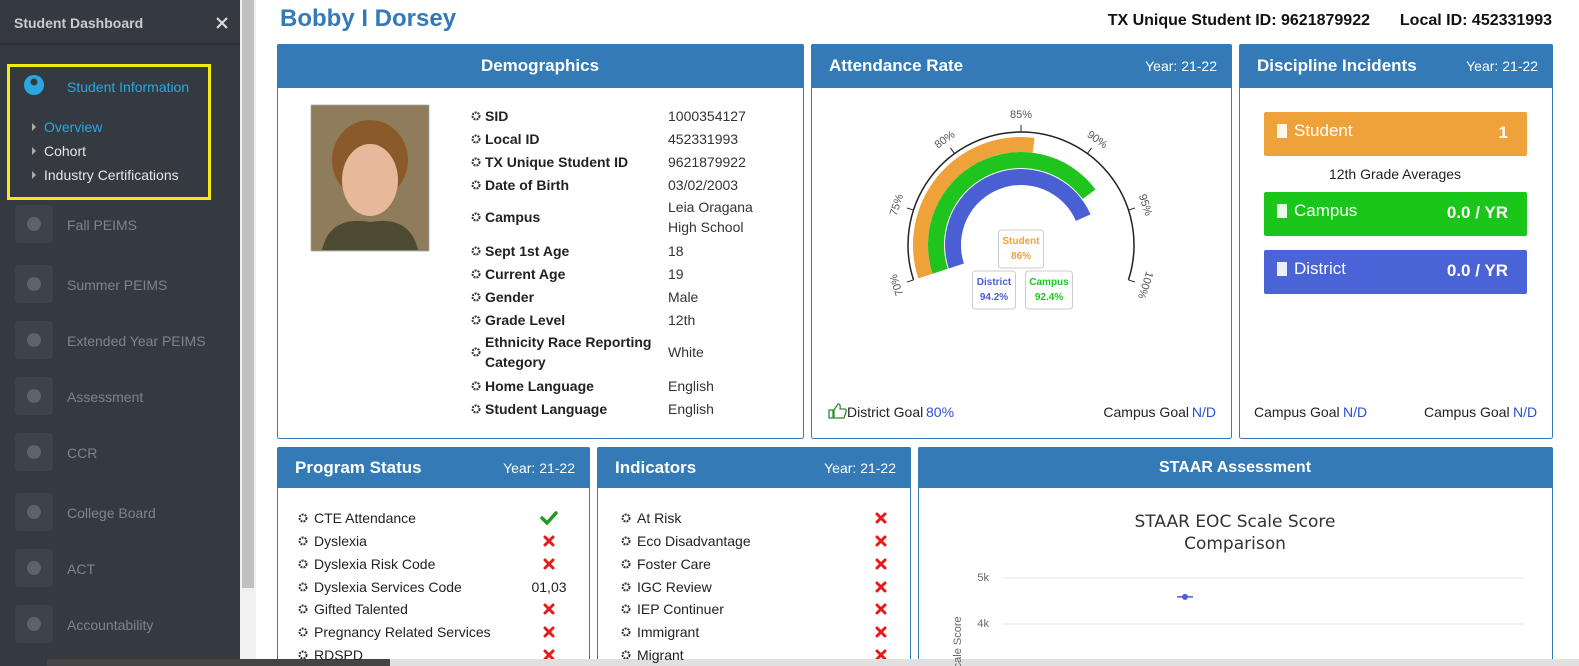 This screenshot has width=1579, height=666. I want to click on demographic-value: Leia Oragana High School, so click(710, 217).